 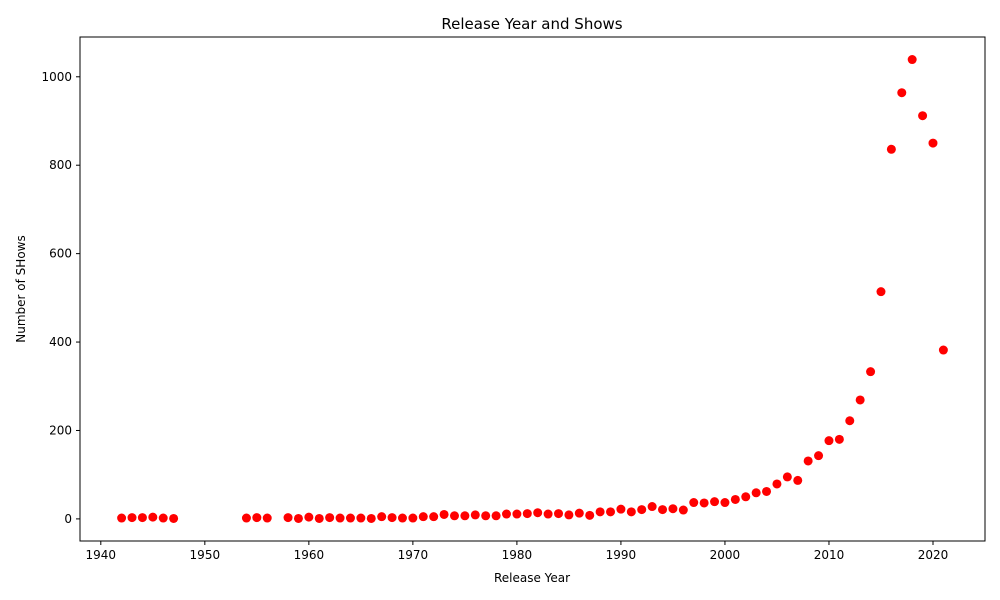 What do you see at coordinates (56, 77) in the screenshot?
I see `y-tick-label: 1000` at bounding box center [56, 77].